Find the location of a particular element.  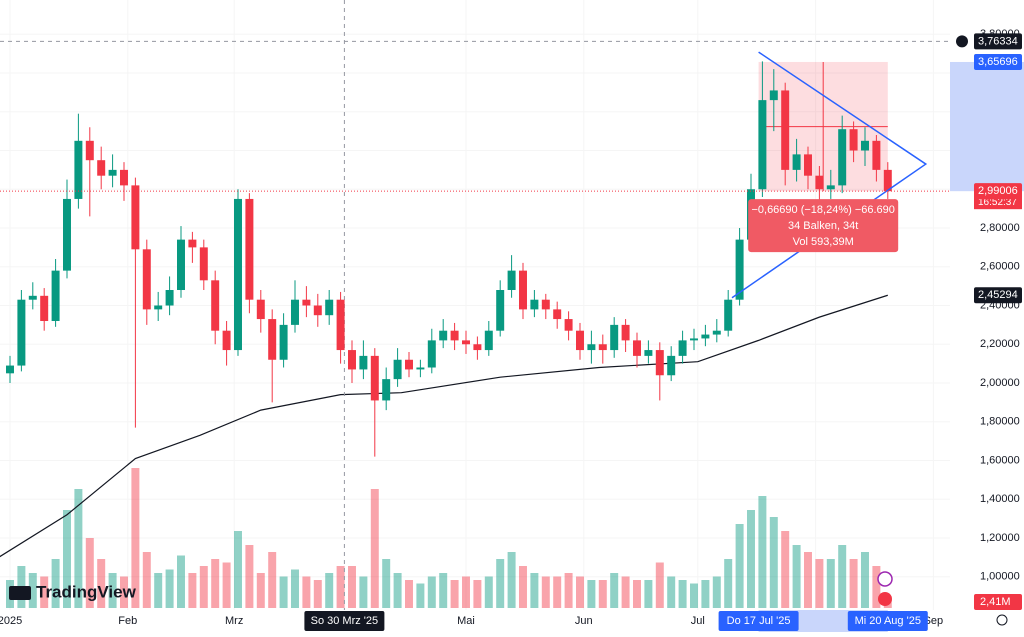

logo: TradingView is located at coordinates (73, 591).